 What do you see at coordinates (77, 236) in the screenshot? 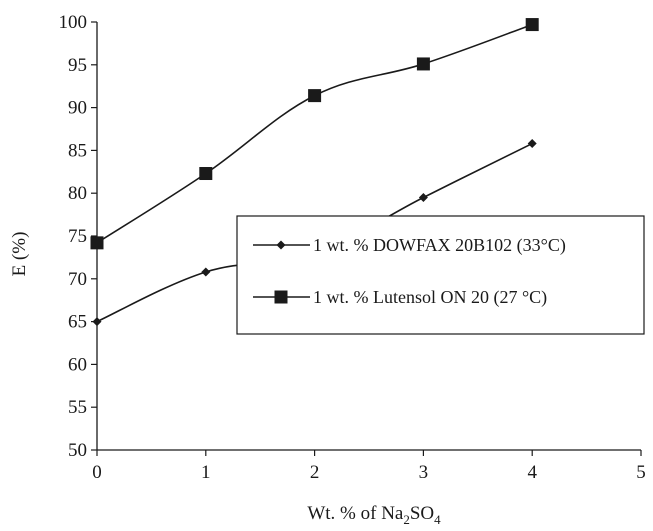
I see `y-tick-label-75: 75` at bounding box center [77, 236].